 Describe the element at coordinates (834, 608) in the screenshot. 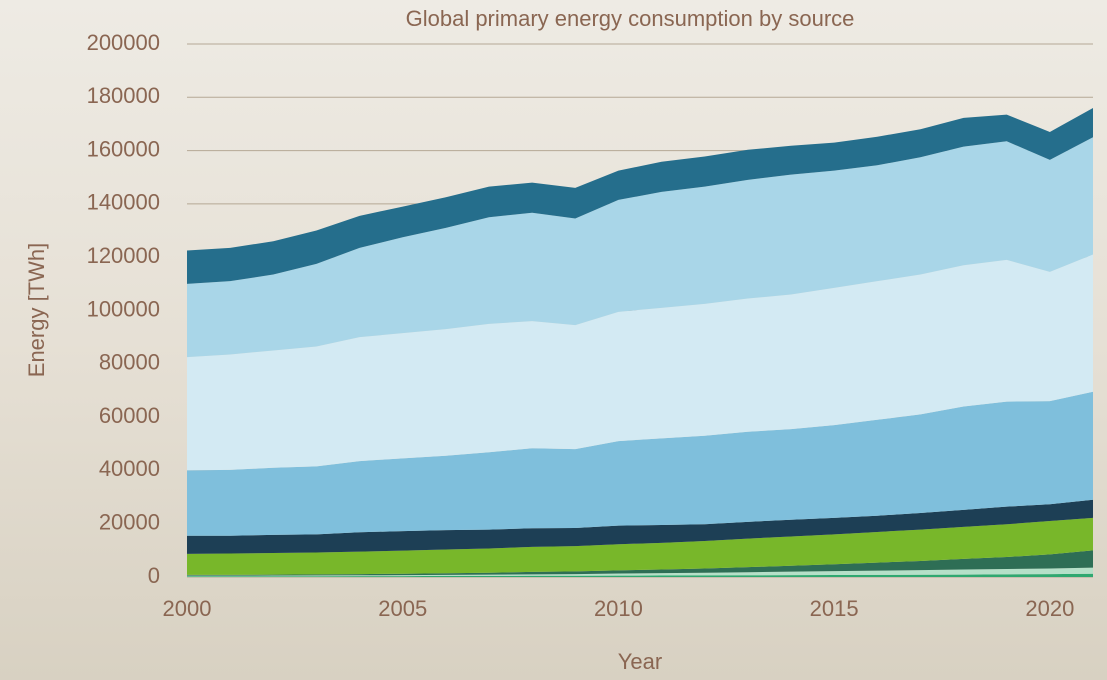

I see `x-tick-label: 2015` at that location.